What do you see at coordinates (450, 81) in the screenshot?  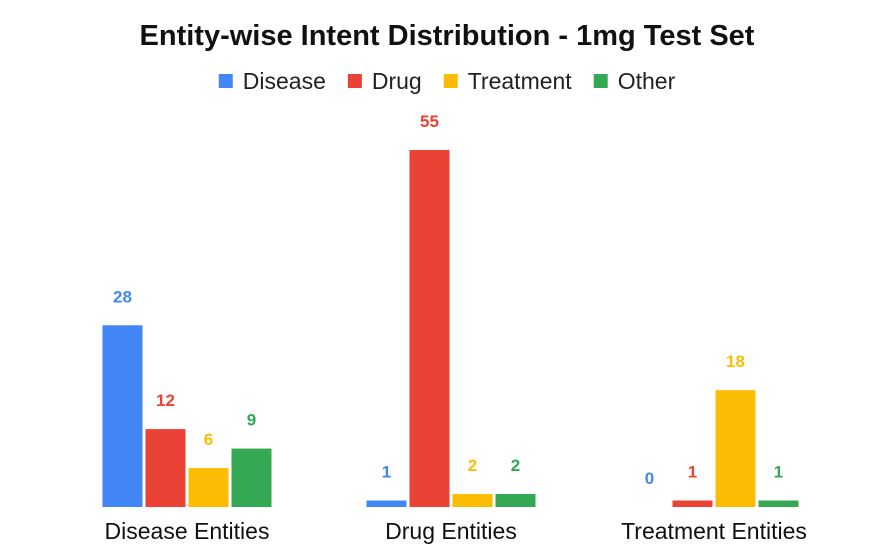 I see `legend-swatch-treatment` at bounding box center [450, 81].